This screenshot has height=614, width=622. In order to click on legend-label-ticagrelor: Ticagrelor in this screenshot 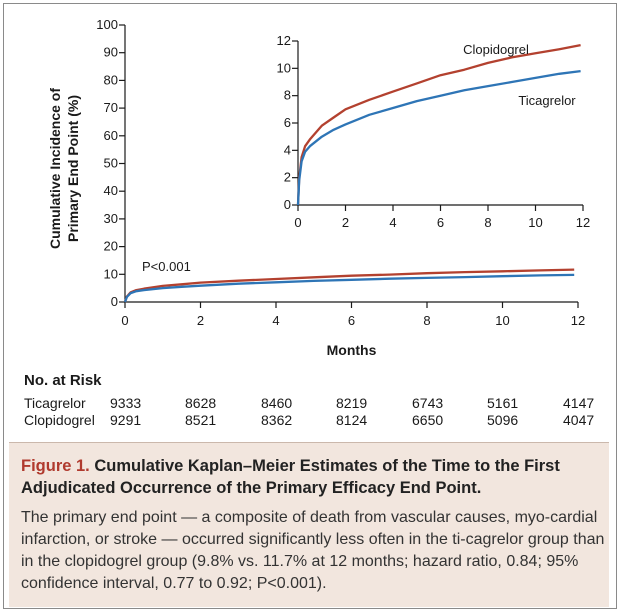, I will do `click(547, 100)`.